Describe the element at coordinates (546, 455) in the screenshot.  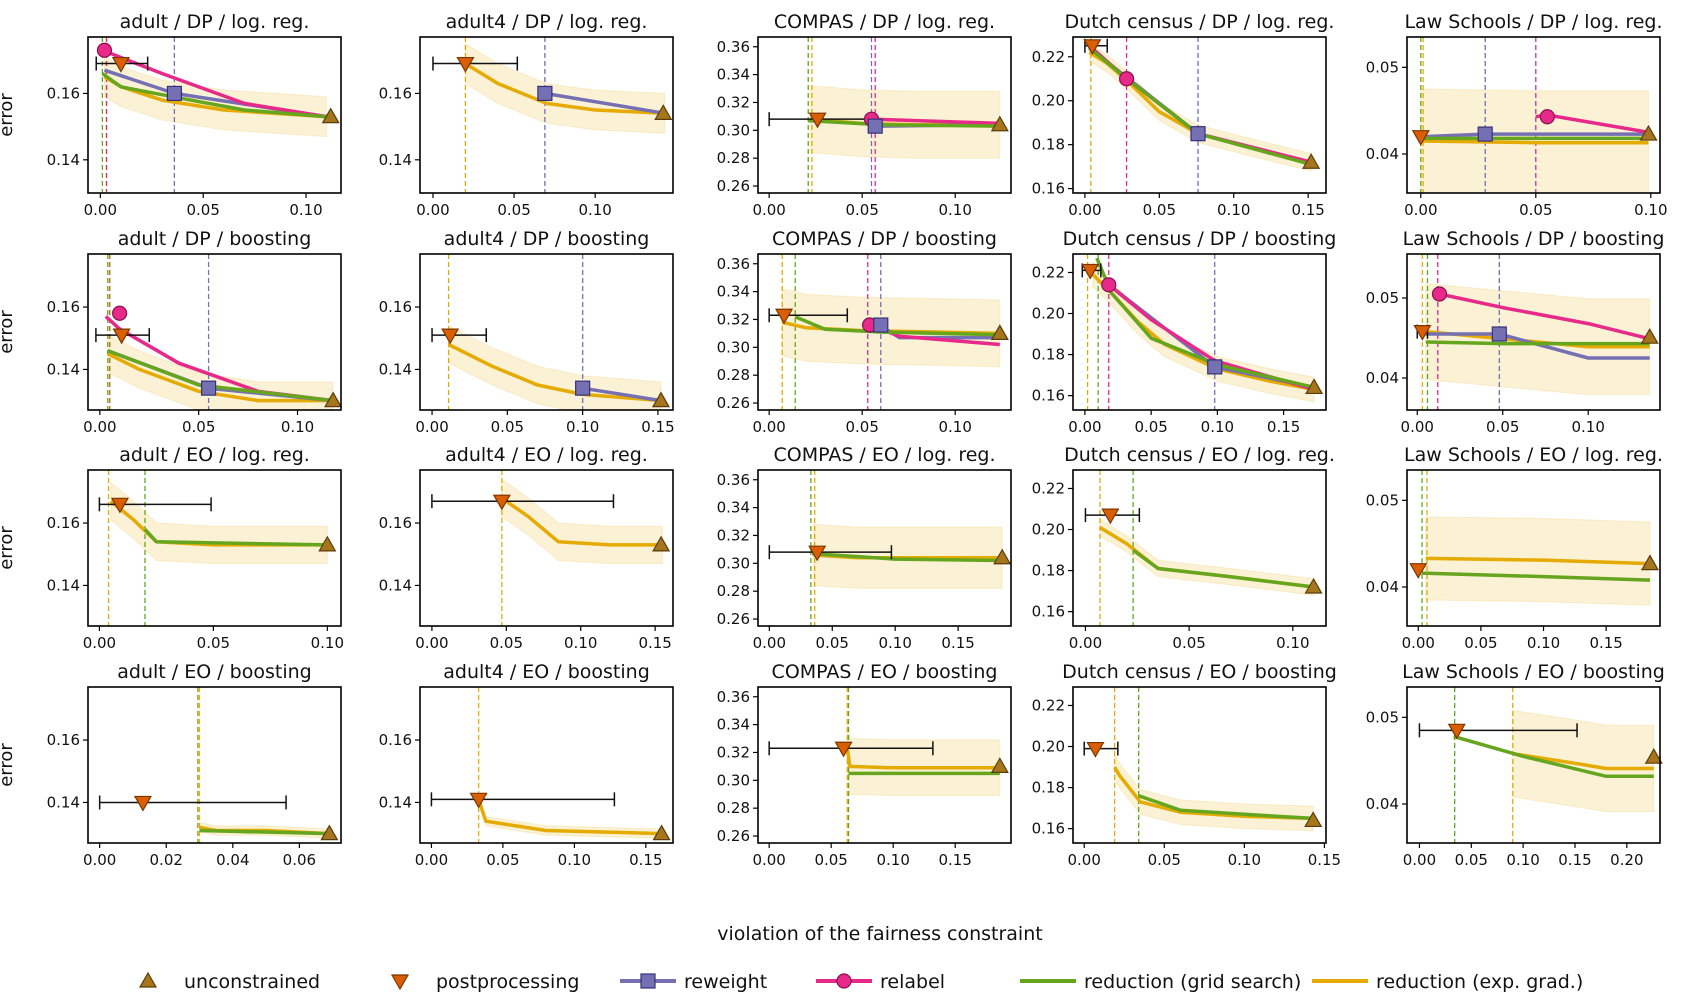
I see `panel-title: adult4 / EO / log. reg.` at that location.